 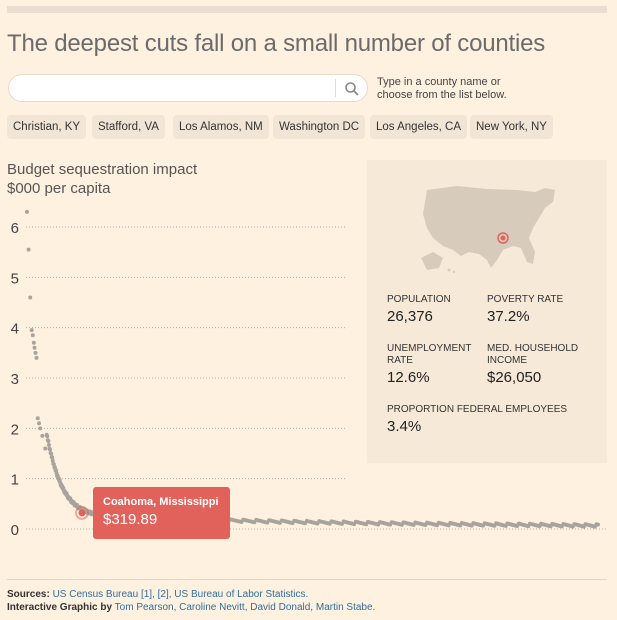 What do you see at coordinates (102, 169) in the screenshot?
I see `chart-title-line-1: Budget sequestration impact` at bounding box center [102, 169].